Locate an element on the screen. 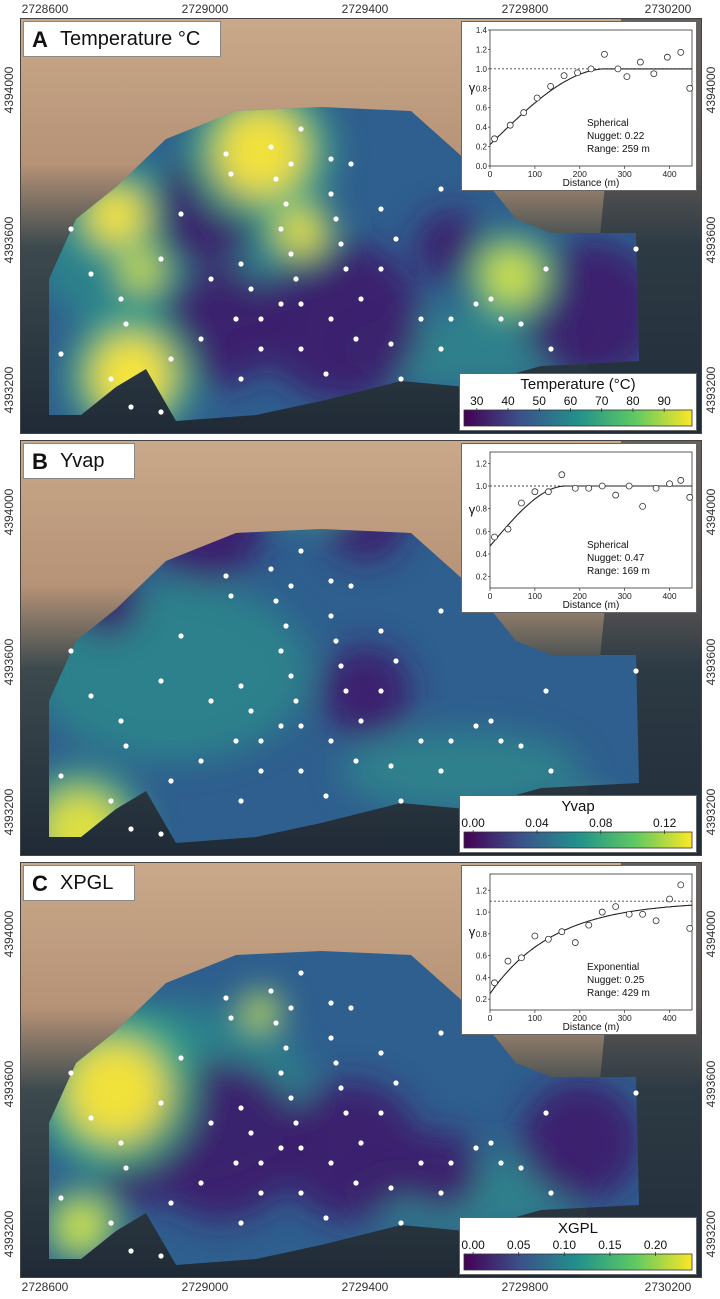 The image size is (720, 1299). x-coord-label: 2729800 is located at coordinates (525, 1287).